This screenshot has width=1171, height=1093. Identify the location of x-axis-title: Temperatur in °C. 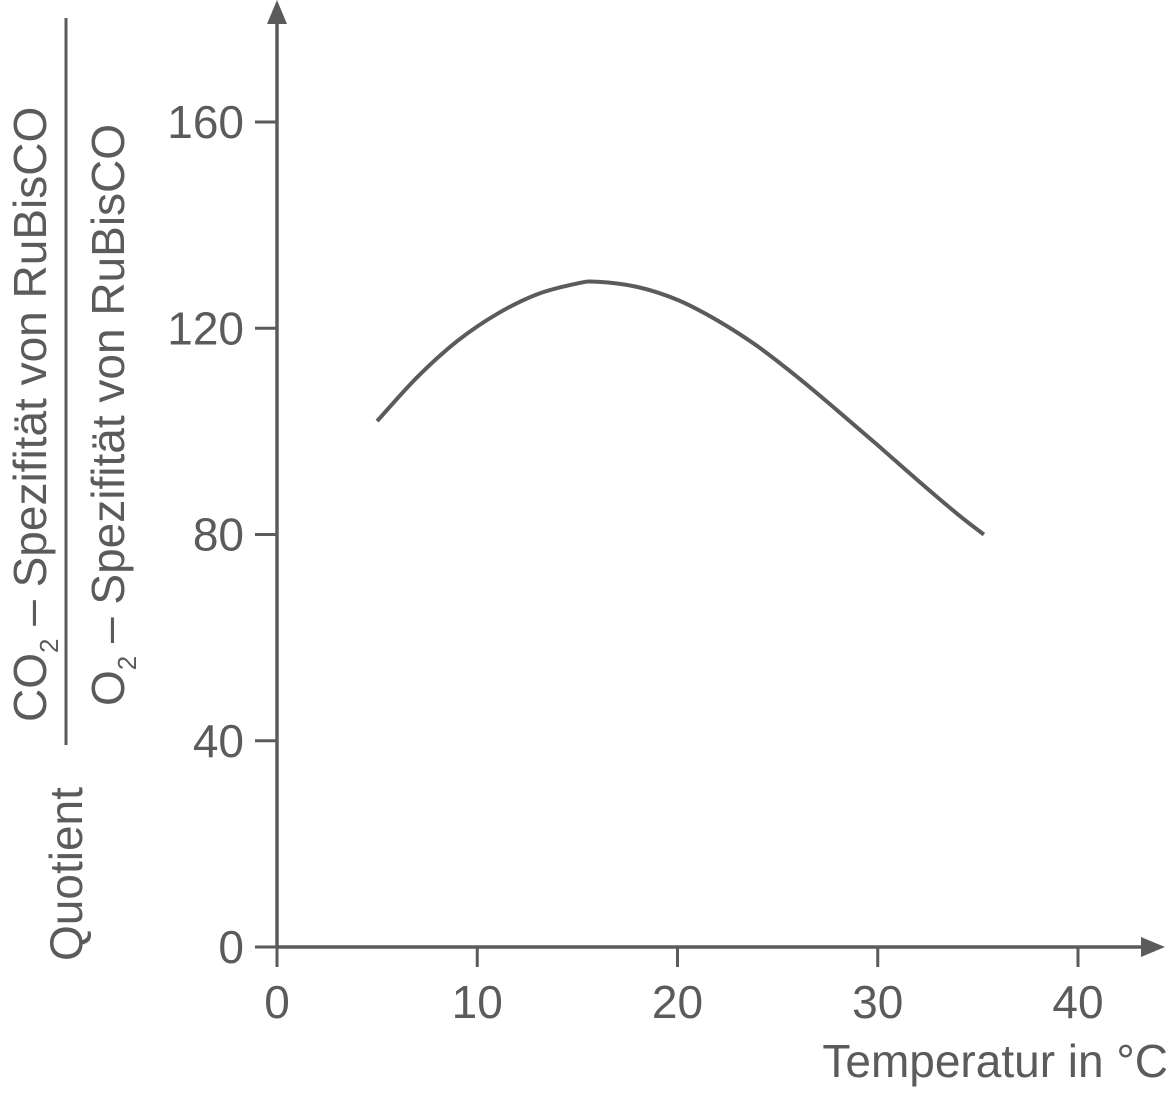
(995, 1061).